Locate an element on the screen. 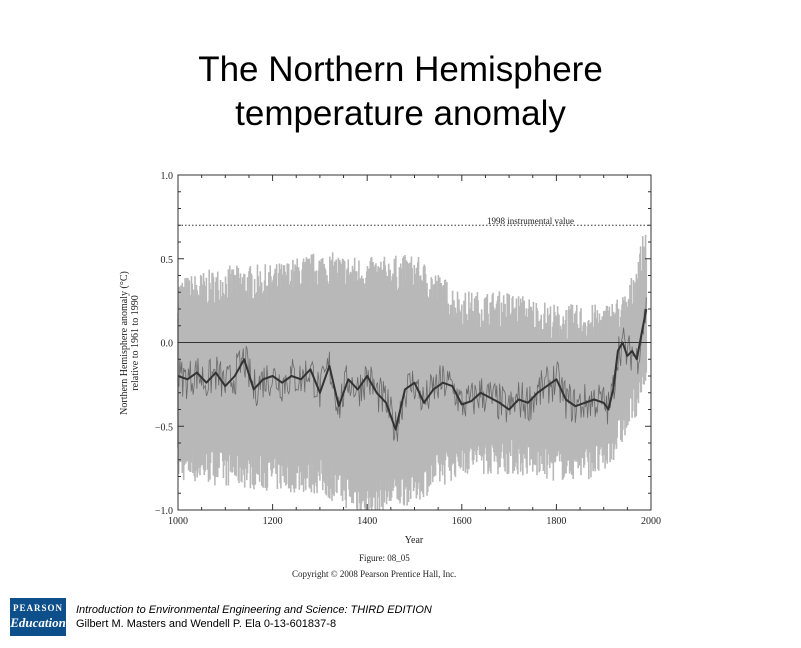 The width and height of the screenshot is (801, 648). x-tick-label: 1000 is located at coordinates (178, 521).